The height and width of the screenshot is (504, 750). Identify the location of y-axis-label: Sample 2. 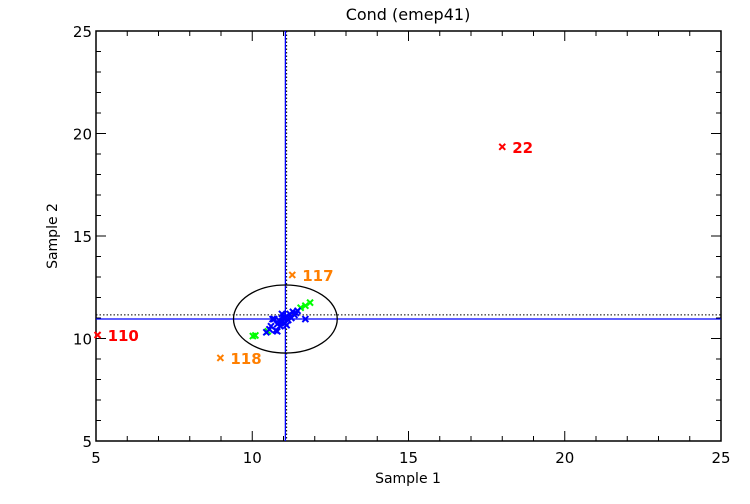
(53, 236).